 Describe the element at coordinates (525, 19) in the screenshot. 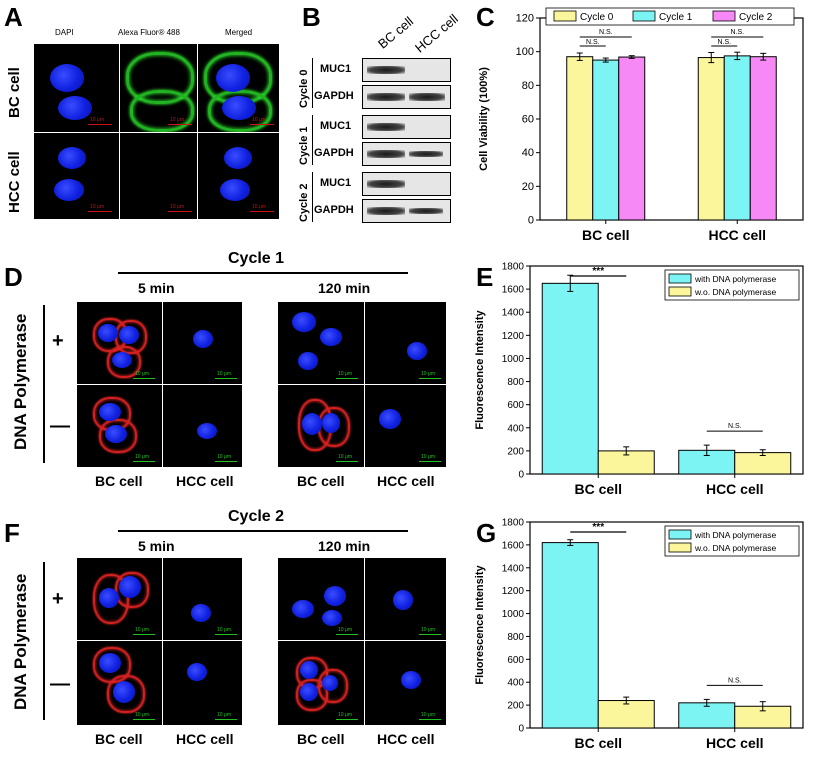

I see `y-tick-label: 120` at that location.